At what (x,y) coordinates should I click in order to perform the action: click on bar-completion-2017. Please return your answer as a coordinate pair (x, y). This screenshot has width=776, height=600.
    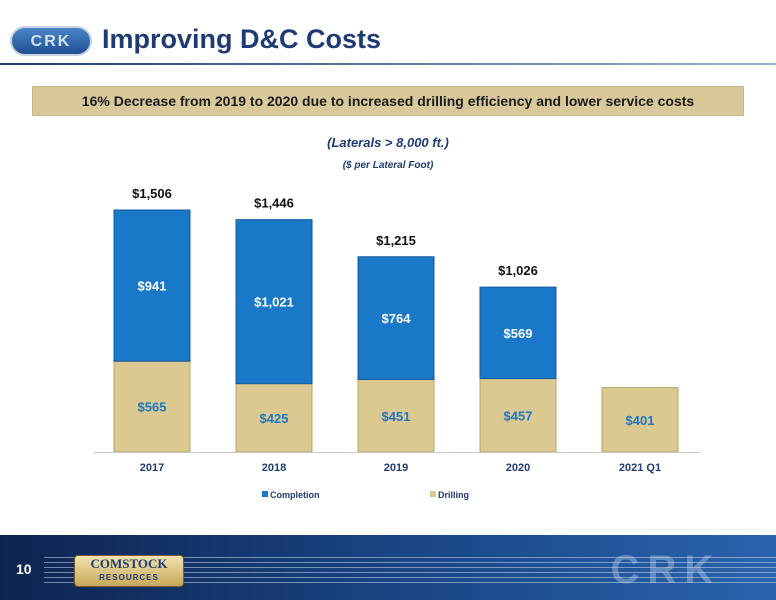
    Looking at the image, I should click on (152, 285).